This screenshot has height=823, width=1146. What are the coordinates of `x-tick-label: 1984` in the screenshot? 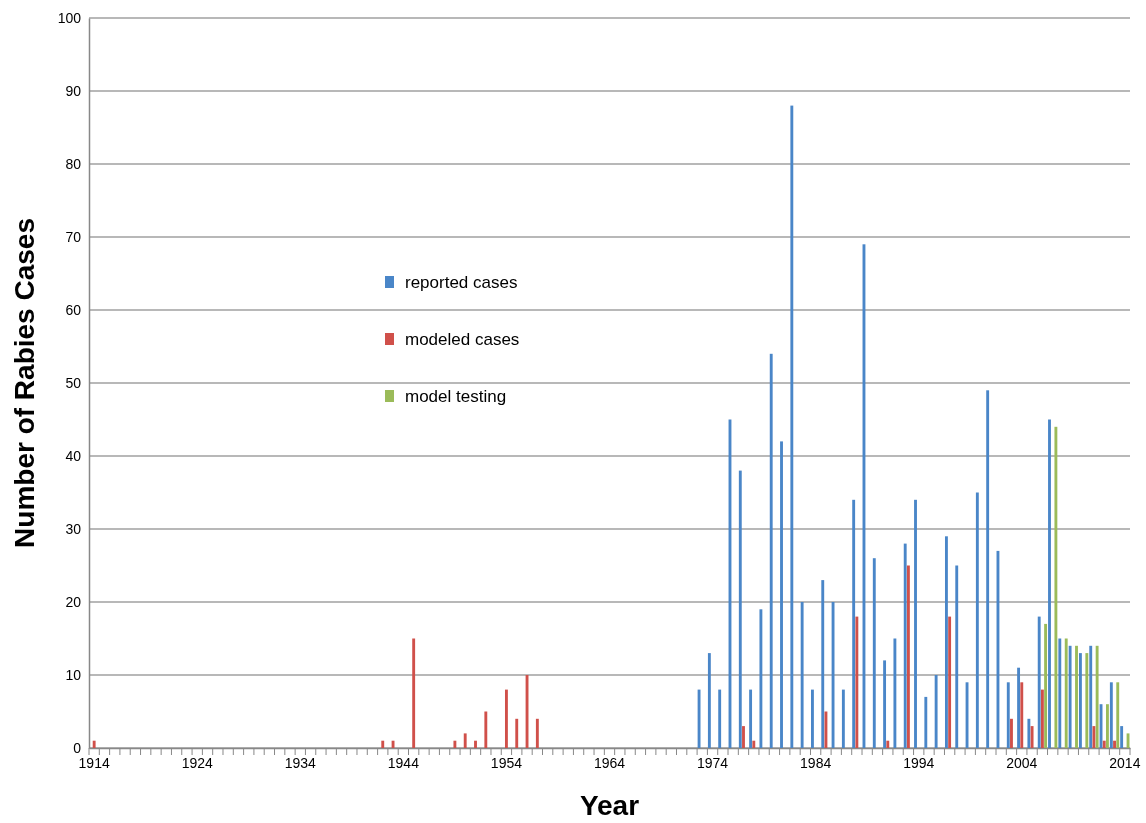 It's located at (816, 762).